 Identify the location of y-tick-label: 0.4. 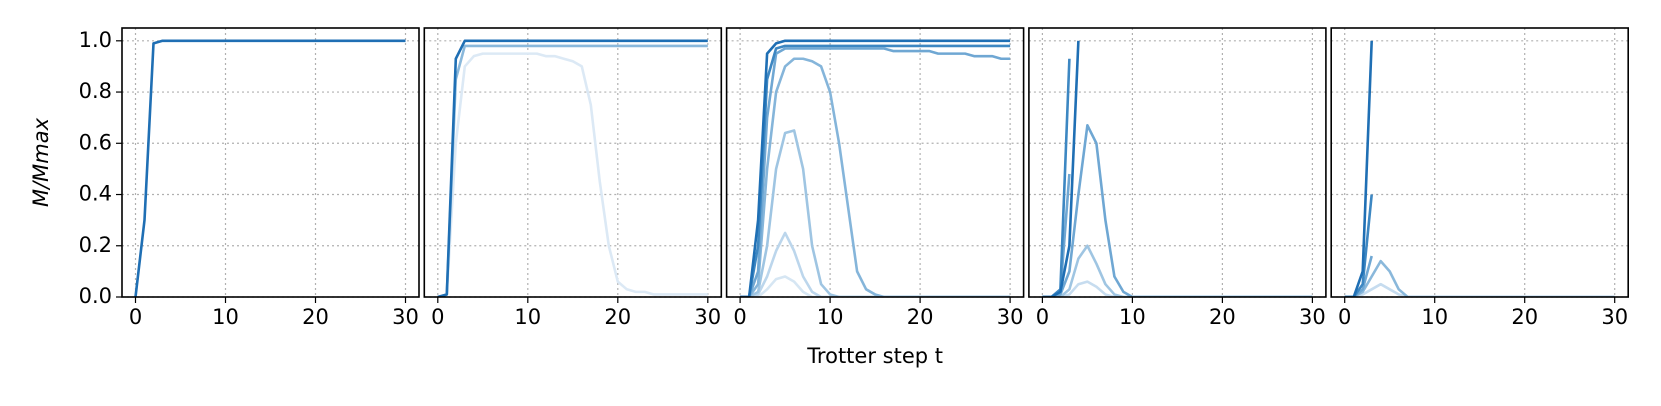
(95, 194).